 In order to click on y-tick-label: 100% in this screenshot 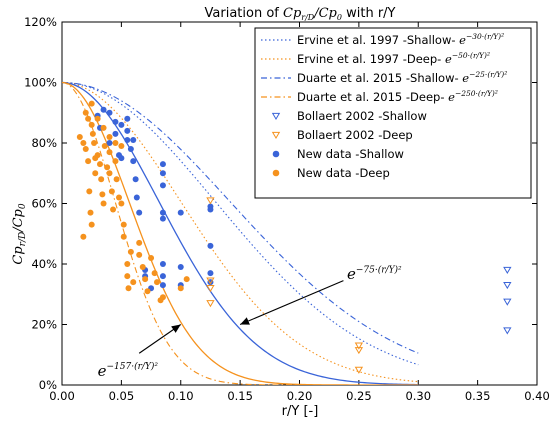, I will do `click(40, 83)`.